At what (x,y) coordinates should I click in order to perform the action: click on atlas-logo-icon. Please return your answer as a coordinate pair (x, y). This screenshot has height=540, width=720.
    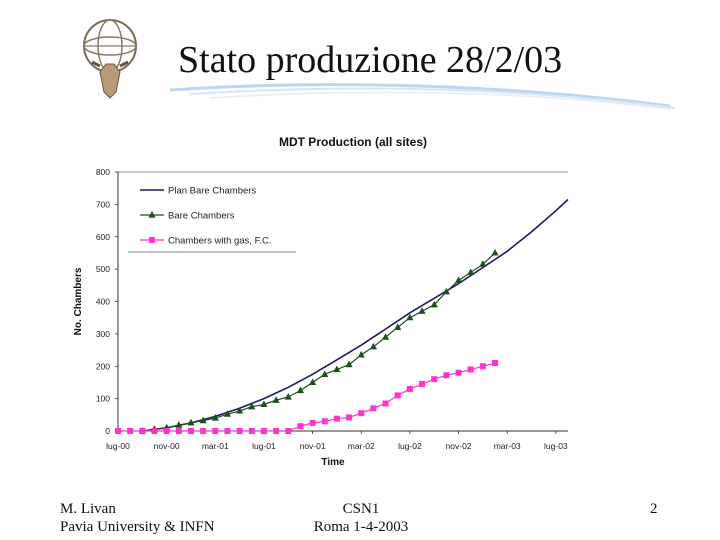
    Looking at the image, I should click on (110, 59).